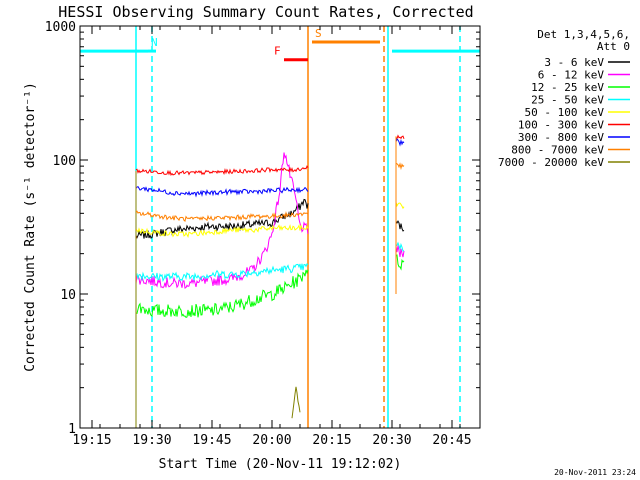 Image resolution: width=640 pixels, height=480 pixels. What do you see at coordinates (574, 62) in the screenshot?
I see `legend-entry-0: 3 - 6 keV` at bounding box center [574, 62].